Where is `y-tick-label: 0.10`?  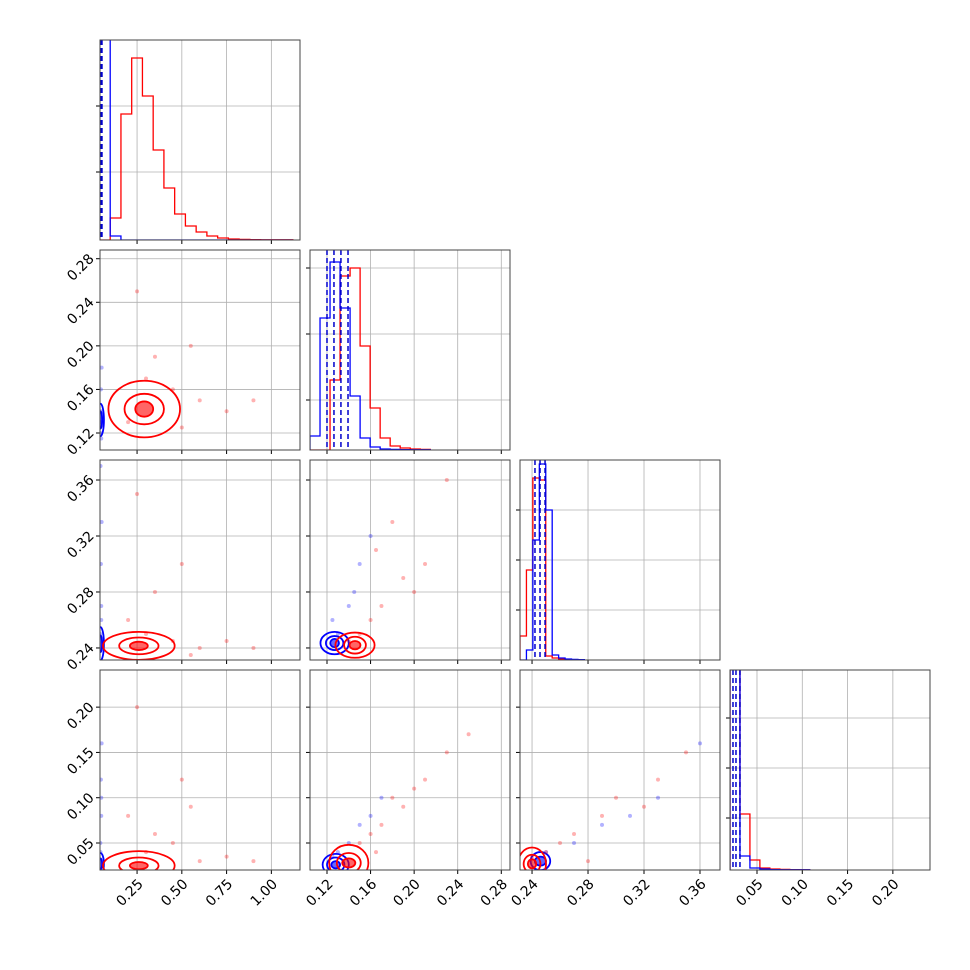
y-tick-label: 0.10 is located at coordinates (80, 806).